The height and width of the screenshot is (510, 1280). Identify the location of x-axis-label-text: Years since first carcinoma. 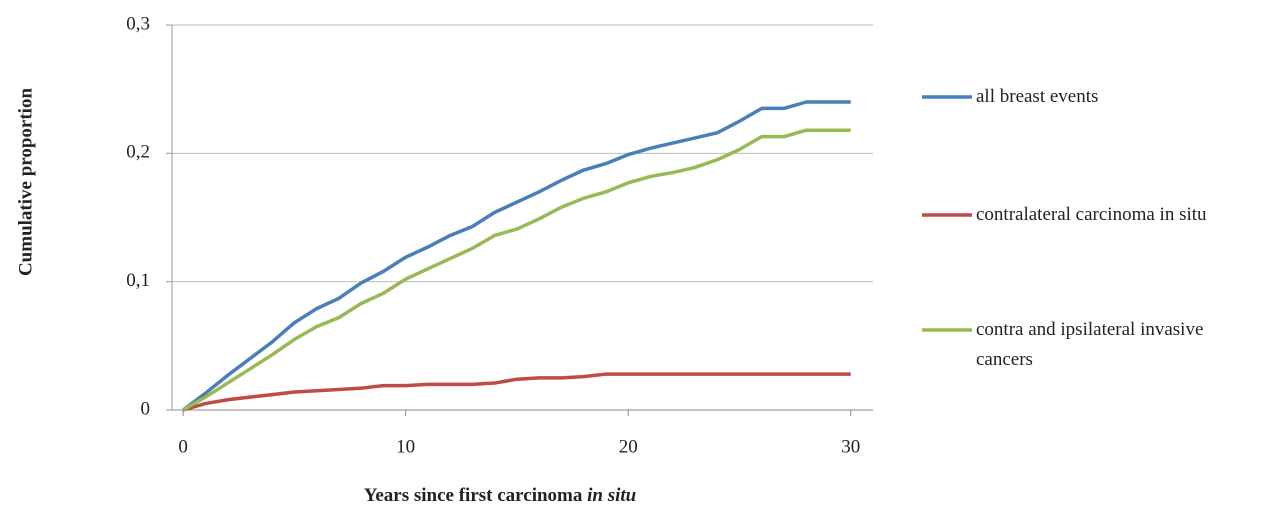
(473, 495).